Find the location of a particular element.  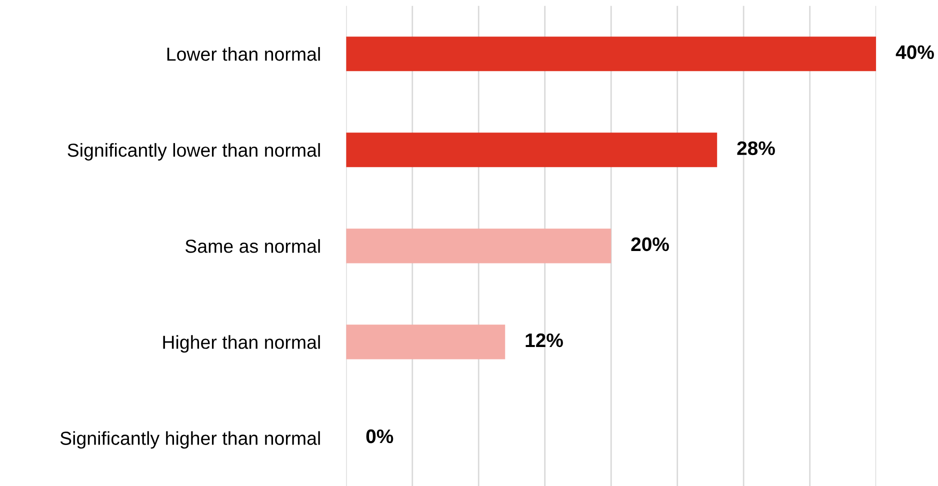

data-label: 20% is located at coordinates (650, 244).